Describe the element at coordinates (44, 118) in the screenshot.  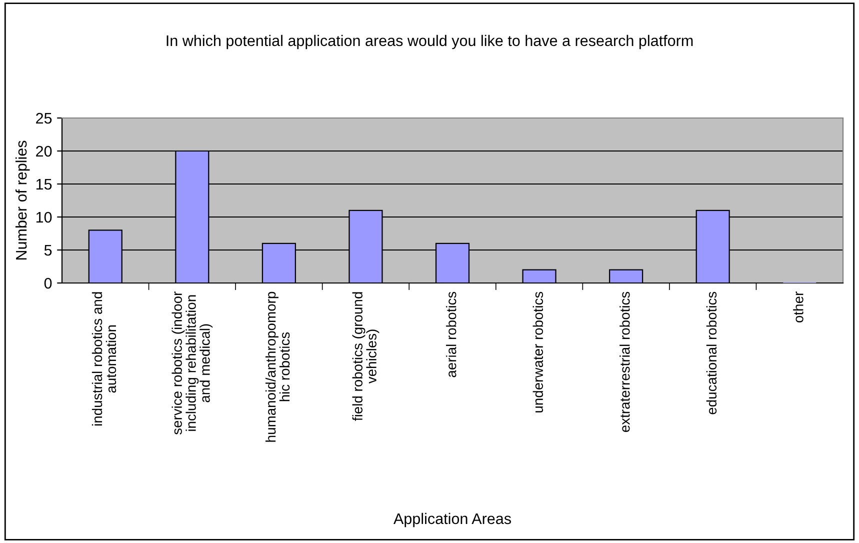
I see `y-tick-label: 25` at that location.